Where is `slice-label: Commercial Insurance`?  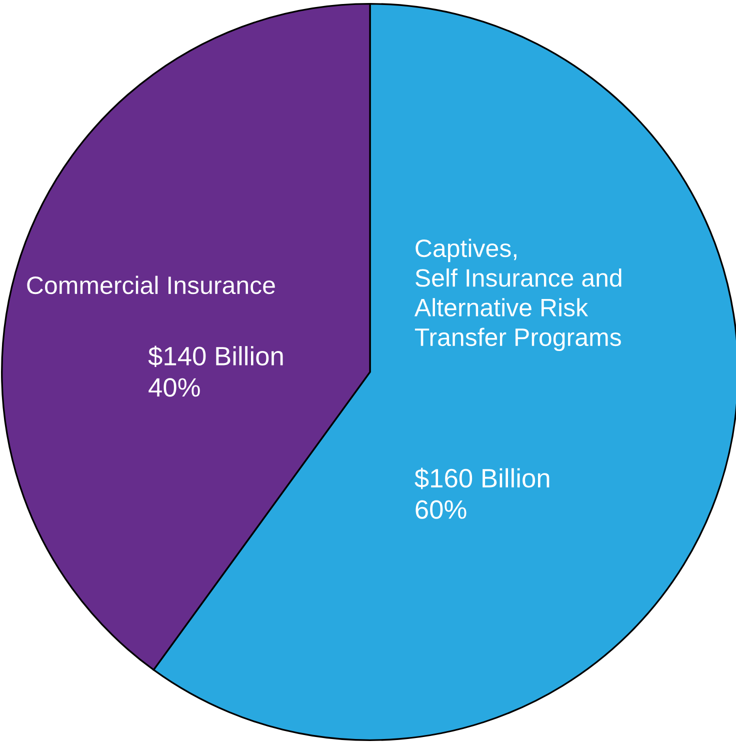 slice-label: Commercial Insurance is located at coordinates (151, 285).